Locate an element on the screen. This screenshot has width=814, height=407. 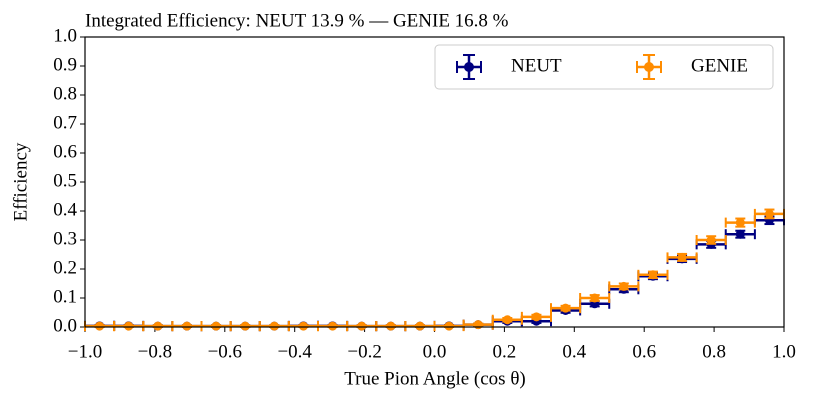
y-tick-label: 0.1 is located at coordinates (65, 296).